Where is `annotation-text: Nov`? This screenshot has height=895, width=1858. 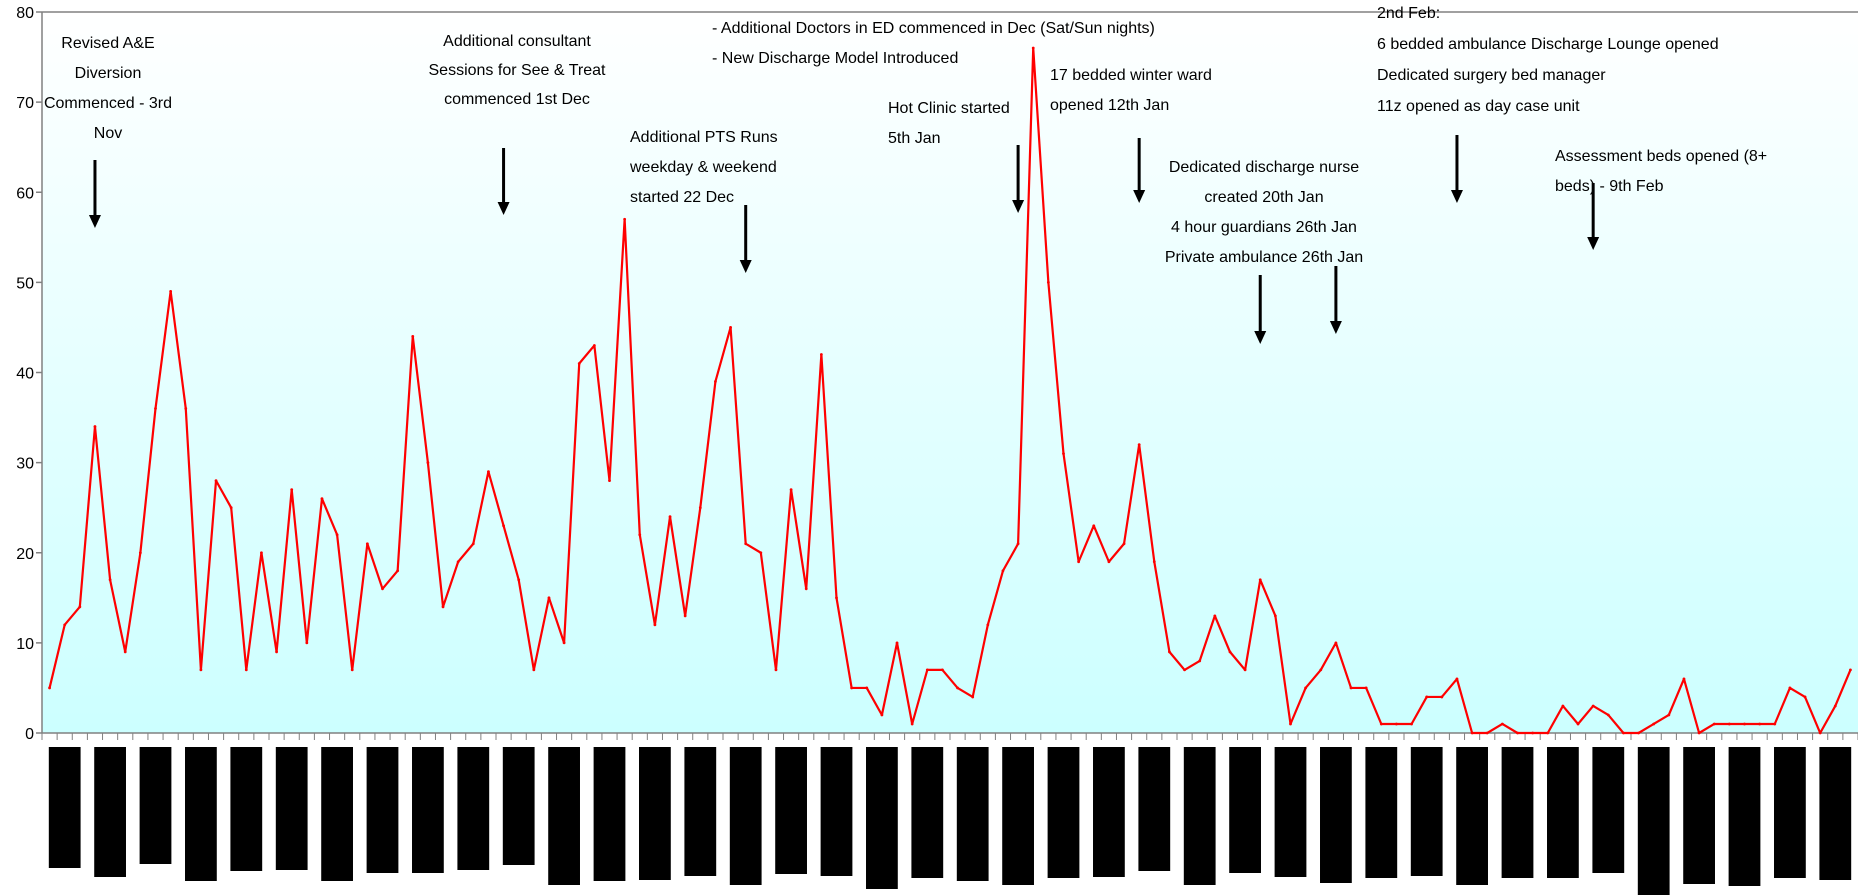
annotation-text: Nov is located at coordinates (108, 133).